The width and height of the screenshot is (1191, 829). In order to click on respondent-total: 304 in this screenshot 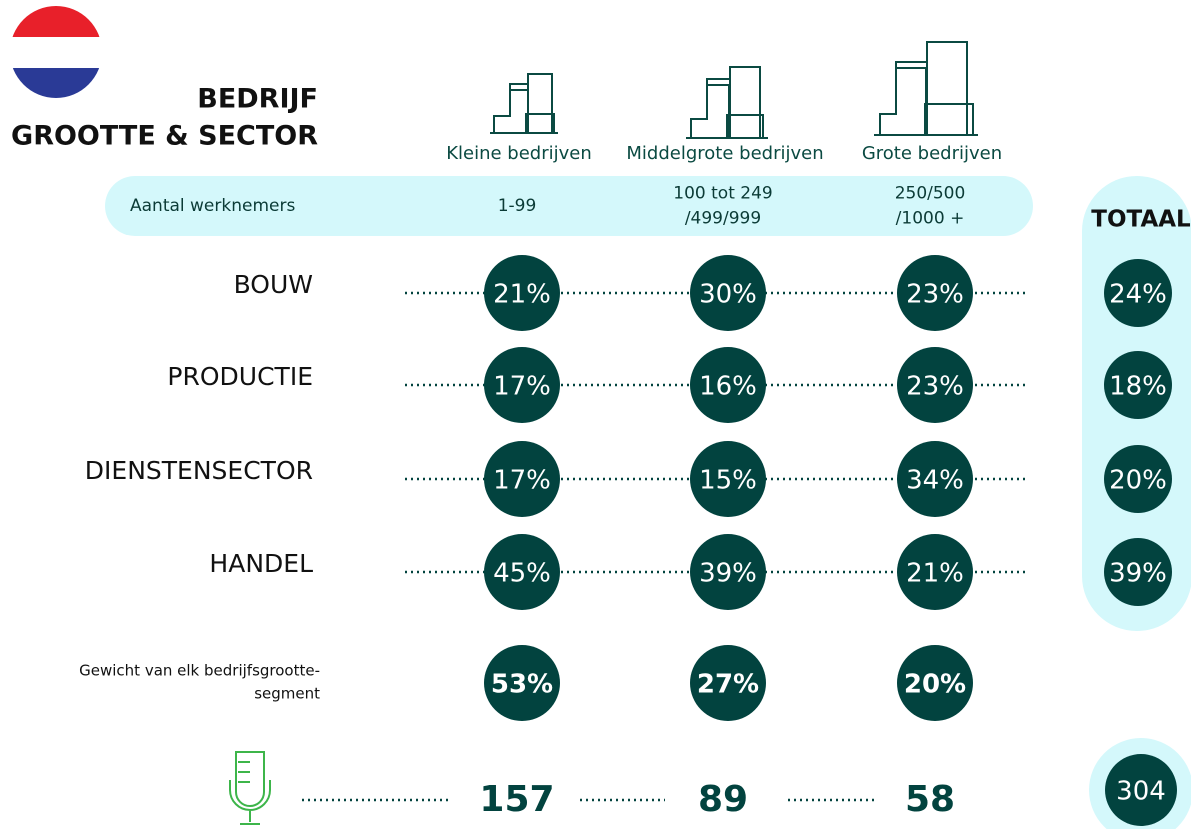, I will do `click(1141, 792)`.